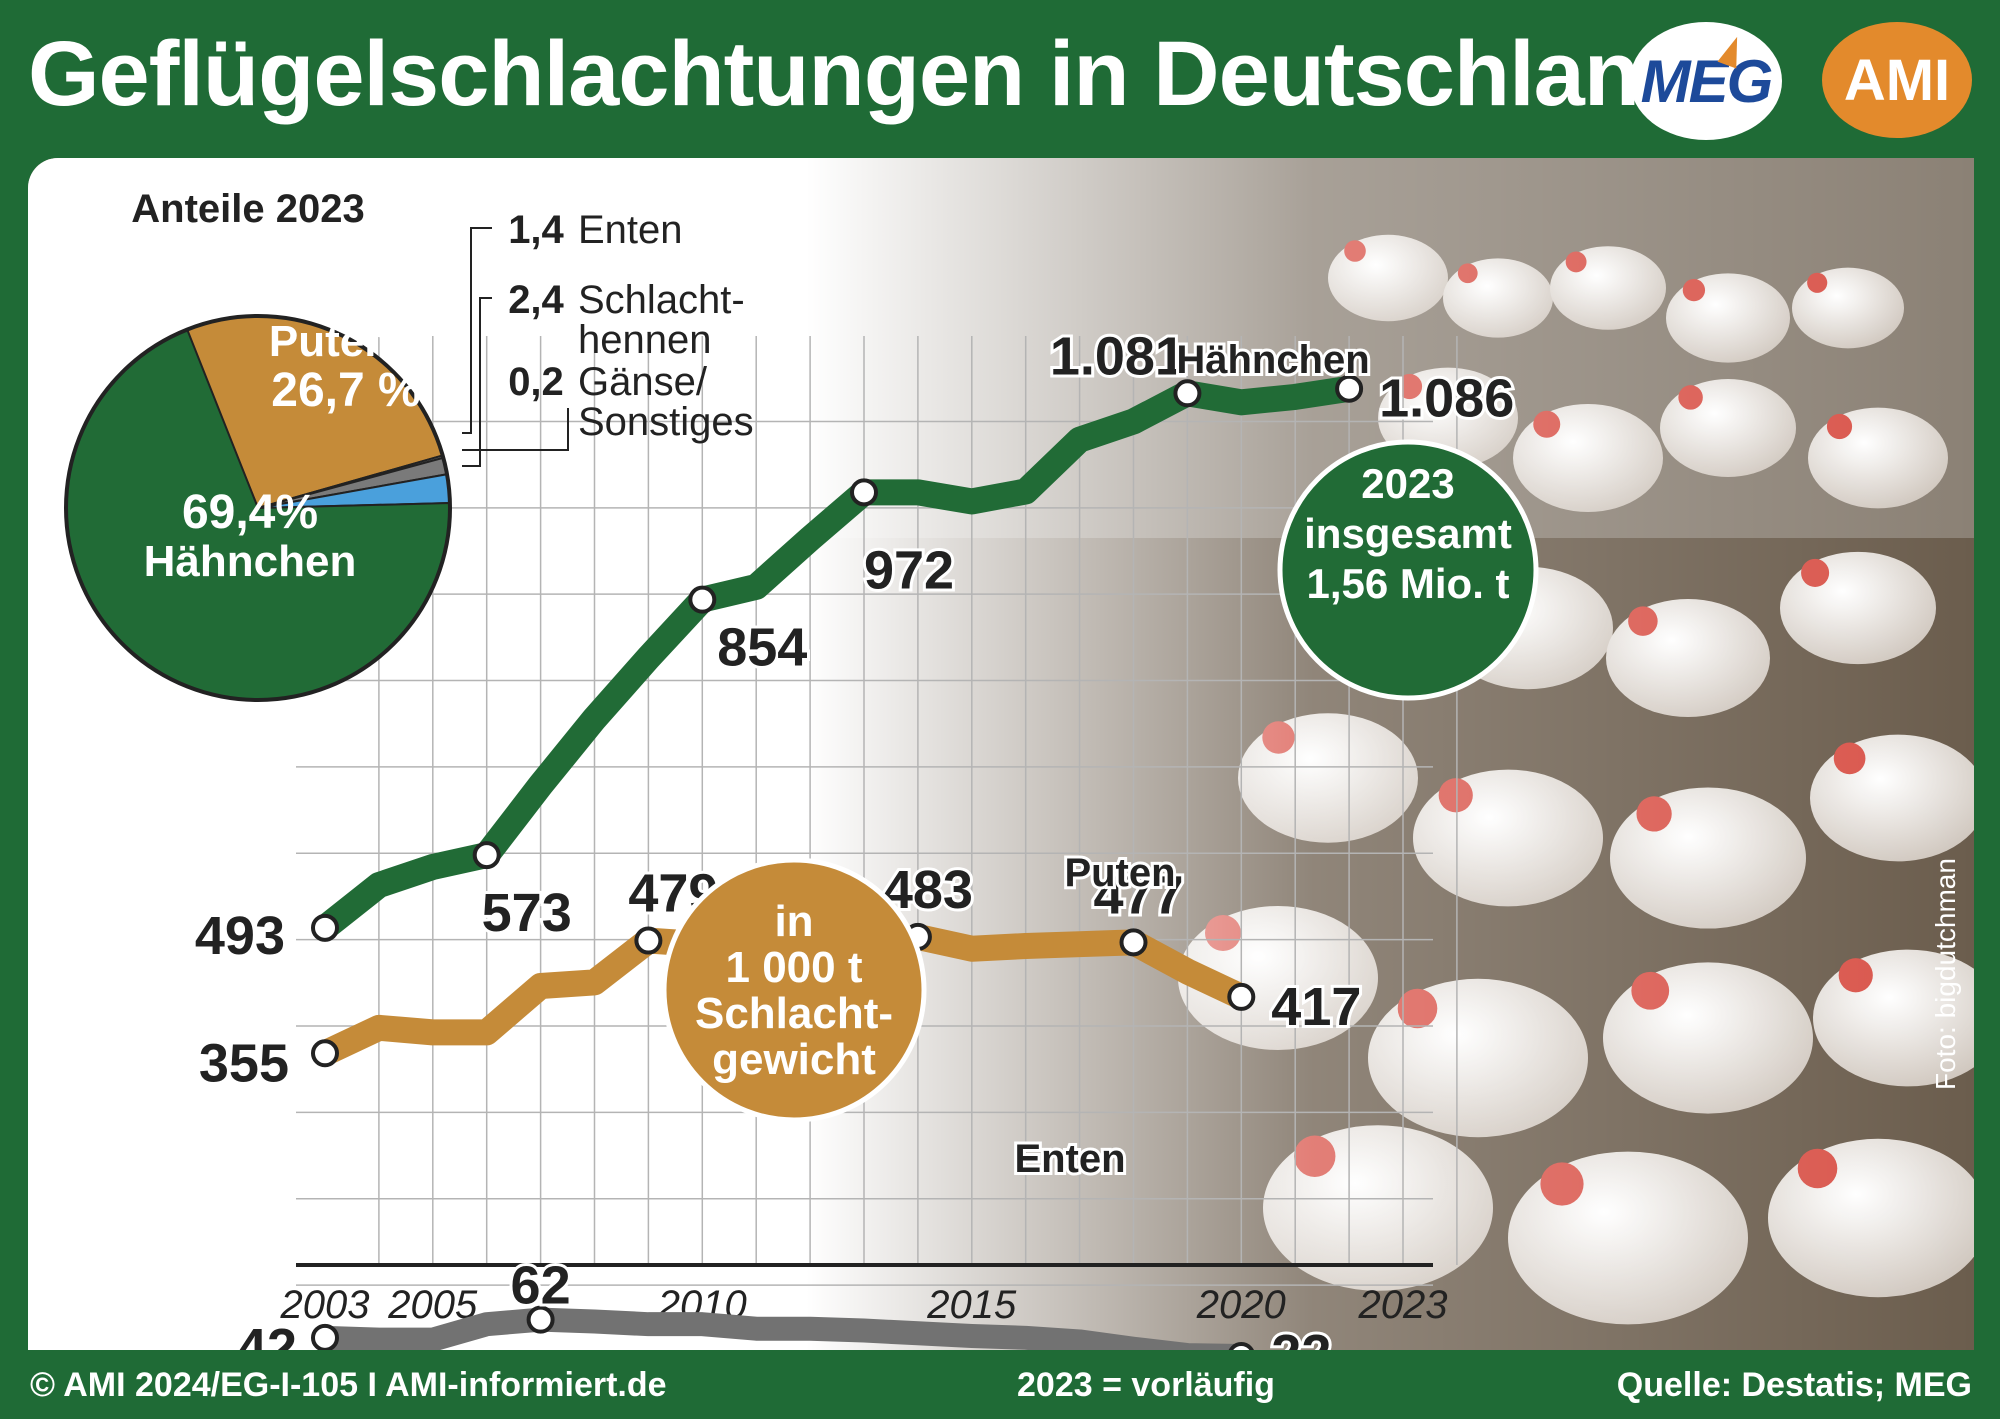 The width and height of the screenshot is (2000, 1419). What do you see at coordinates (541, 1286) in the screenshot?
I see `data-label: 62` at bounding box center [541, 1286].